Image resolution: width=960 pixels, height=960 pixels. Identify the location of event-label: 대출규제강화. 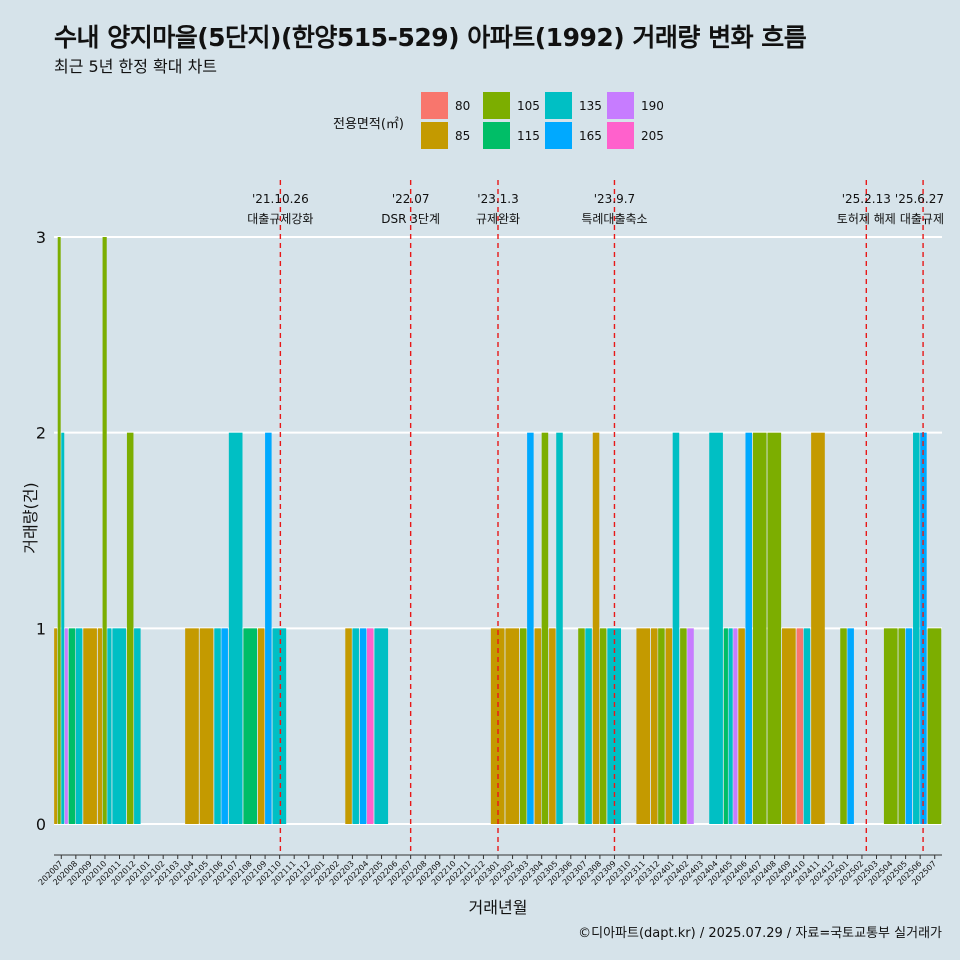
(280, 219).